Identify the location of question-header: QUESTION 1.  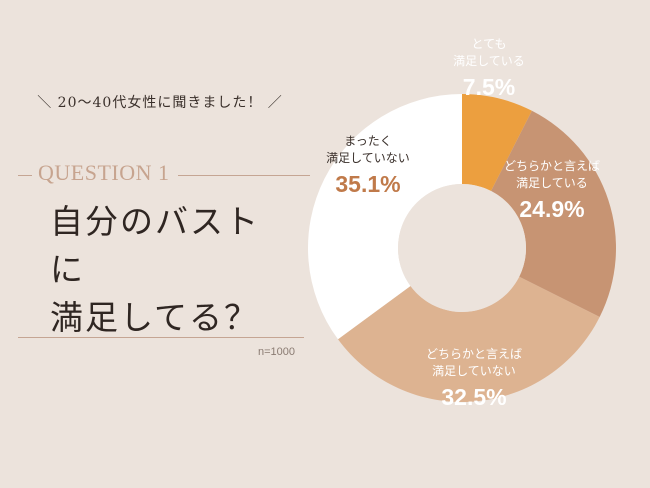
(164, 175).